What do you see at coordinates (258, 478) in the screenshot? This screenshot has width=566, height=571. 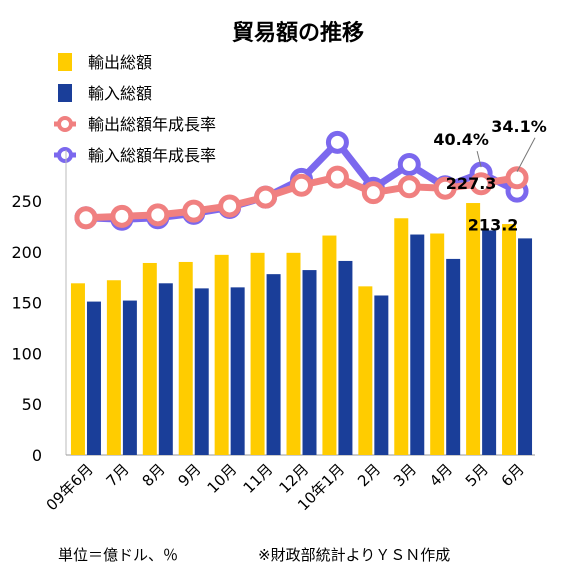 I see `x-tick-label: 11月` at bounding box center [258, 478].